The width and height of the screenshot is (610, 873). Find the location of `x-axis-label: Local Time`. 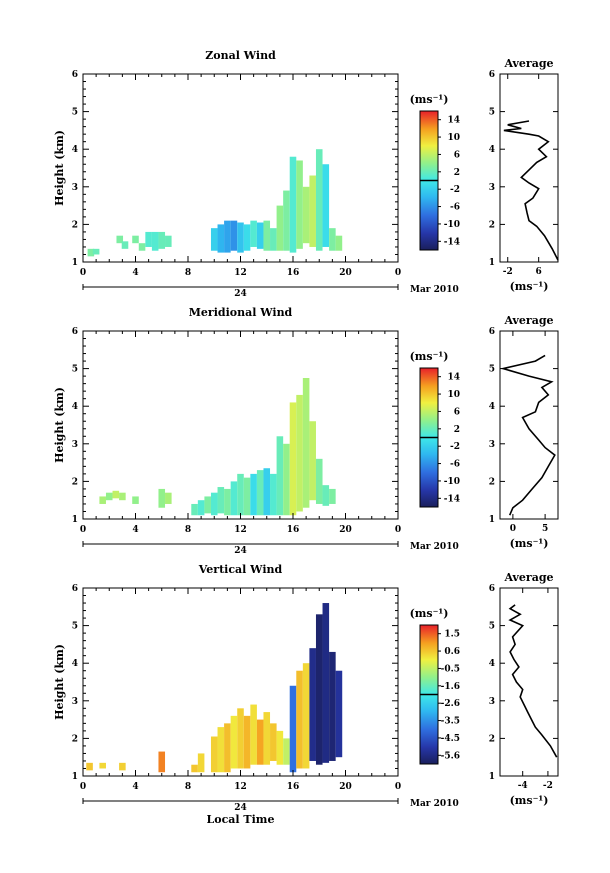

x-axis-label: Local Time is located at coordinates (241, 819).